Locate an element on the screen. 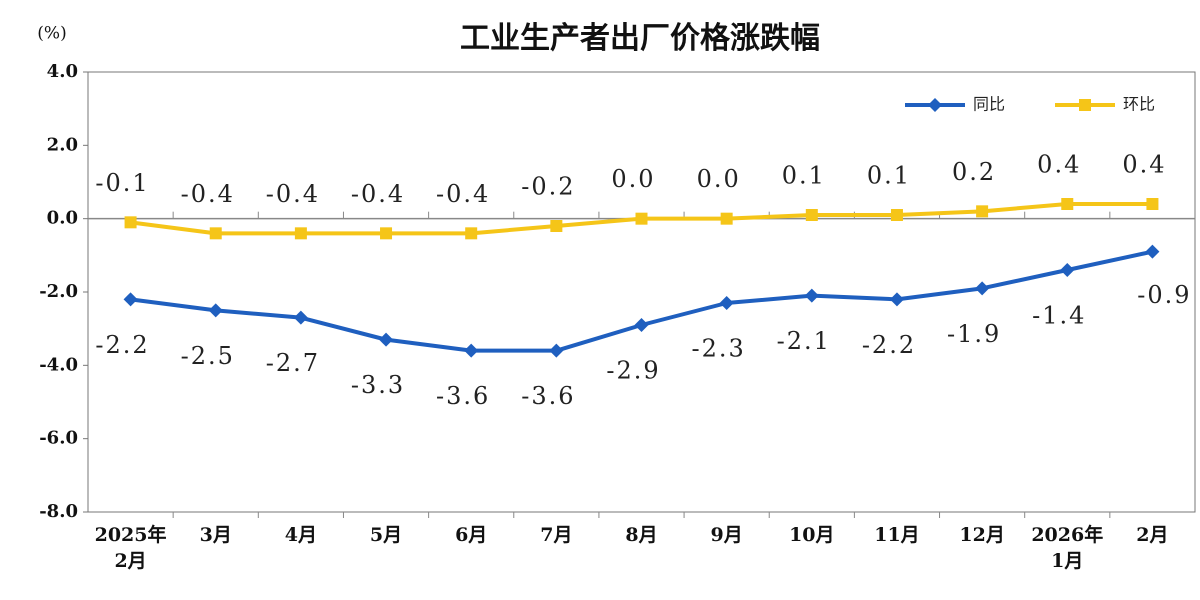 This screenshot has height=600, width=1200. x-tick-label: 6月 is located at coordinates (471, 535).